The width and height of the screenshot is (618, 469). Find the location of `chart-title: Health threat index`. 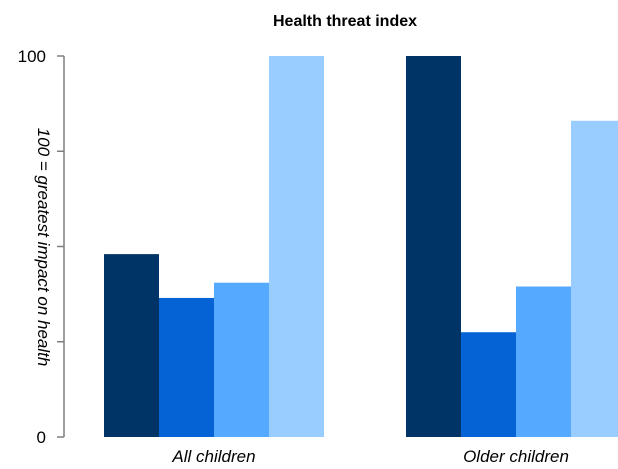

chart-title: Health threat index is located at coordinates (345, 21).